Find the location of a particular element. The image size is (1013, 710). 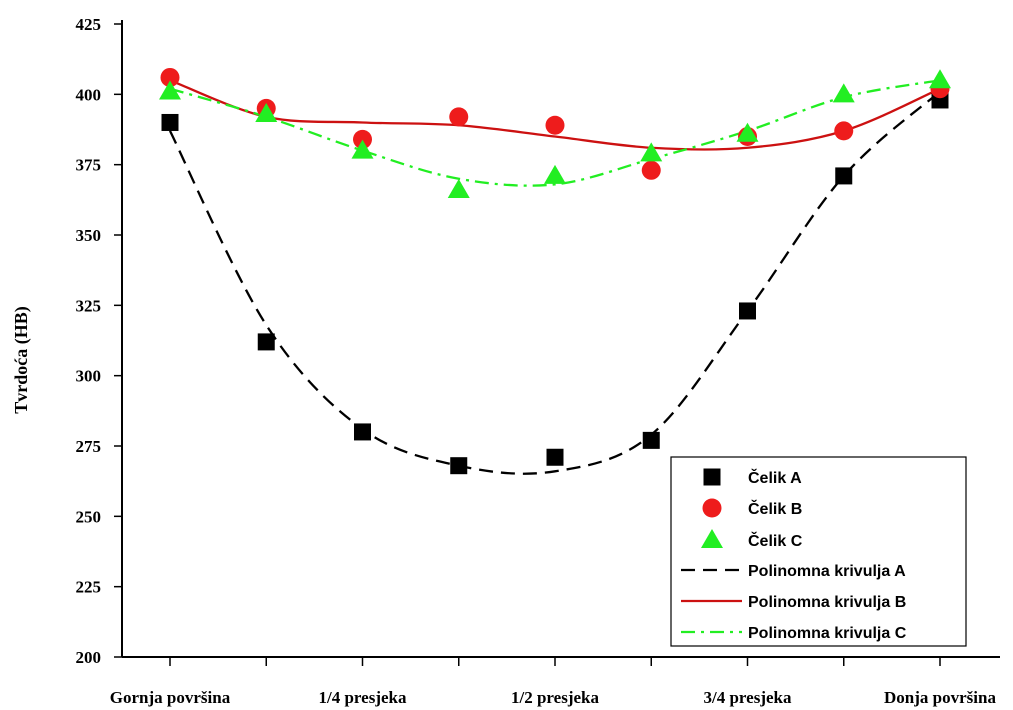

y-tick-label: 400 is located at coordinates (89, 94).